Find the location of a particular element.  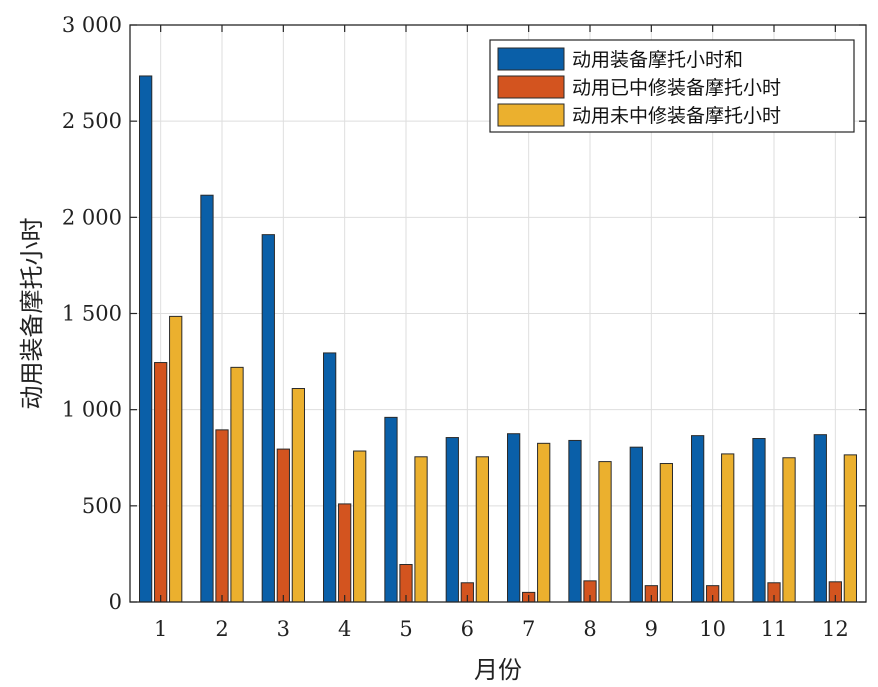

y-tick-label: 3 000 is located at coordinates (92, 25).